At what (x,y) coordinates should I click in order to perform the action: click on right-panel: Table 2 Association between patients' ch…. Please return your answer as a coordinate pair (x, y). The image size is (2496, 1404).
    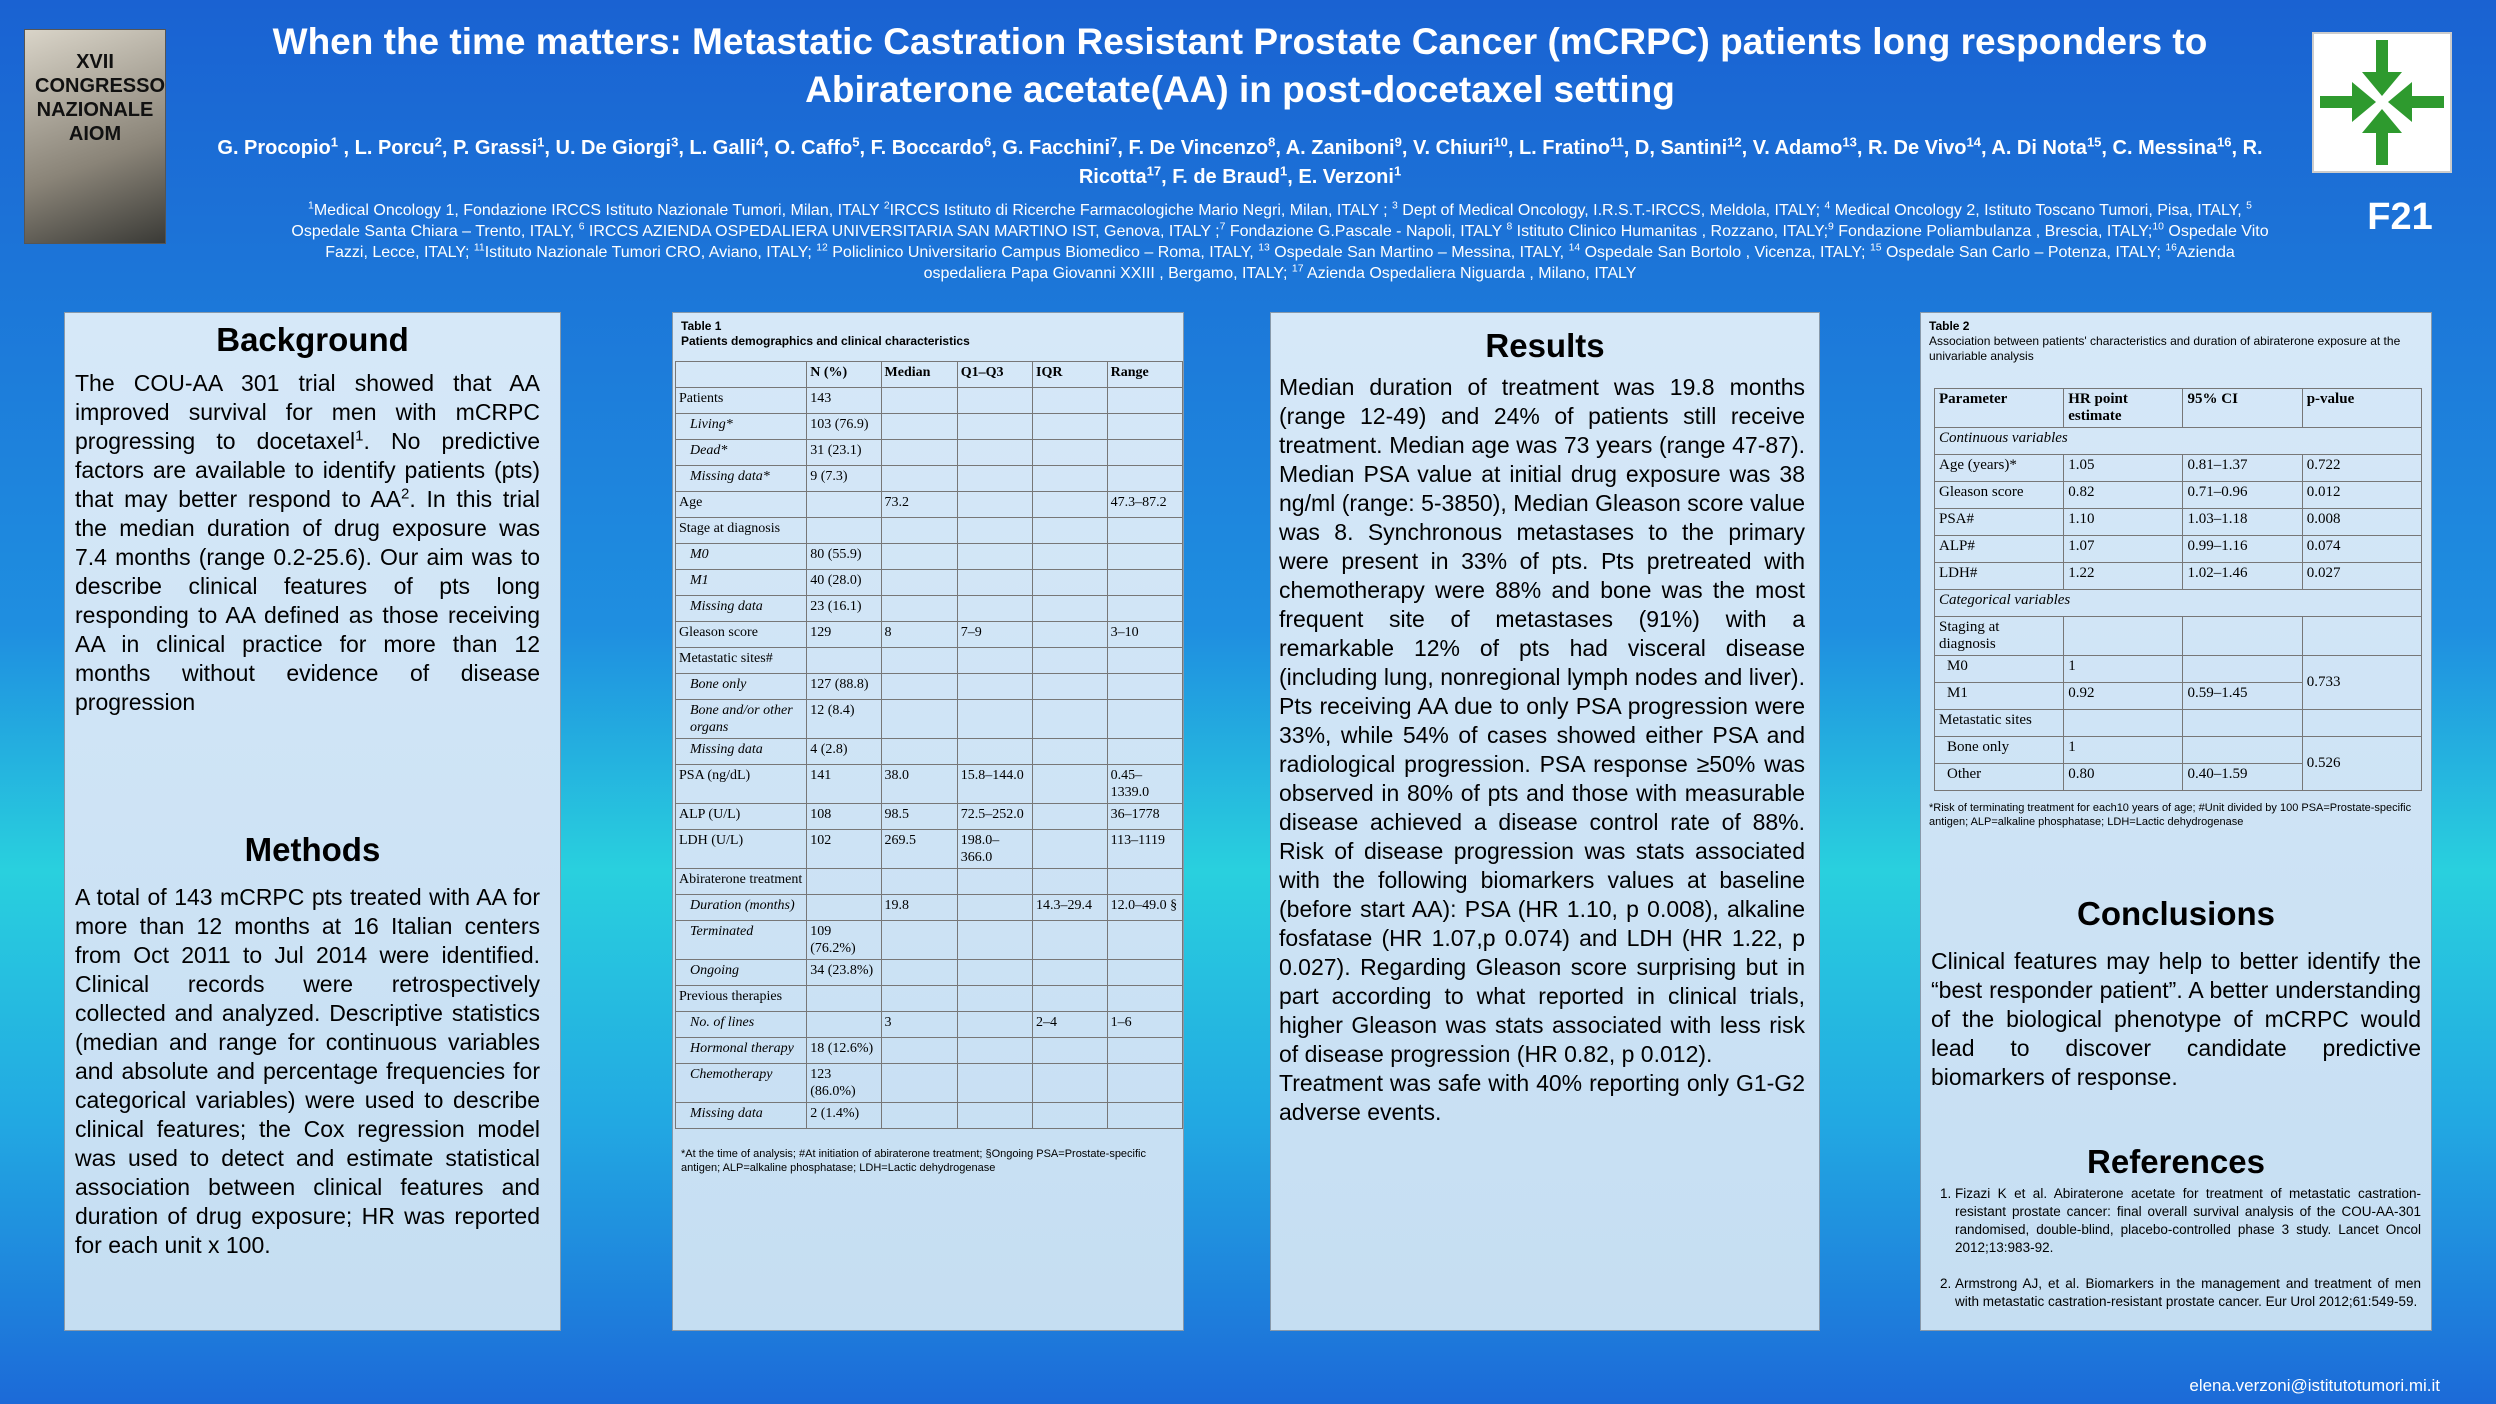
    Looking at the image, I should click on (2176, 821).